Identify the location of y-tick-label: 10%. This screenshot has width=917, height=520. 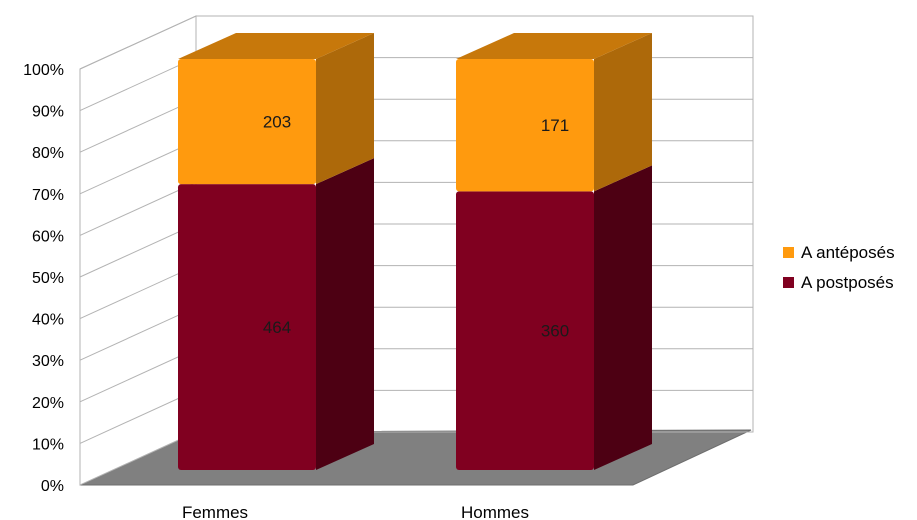
(48, 444).